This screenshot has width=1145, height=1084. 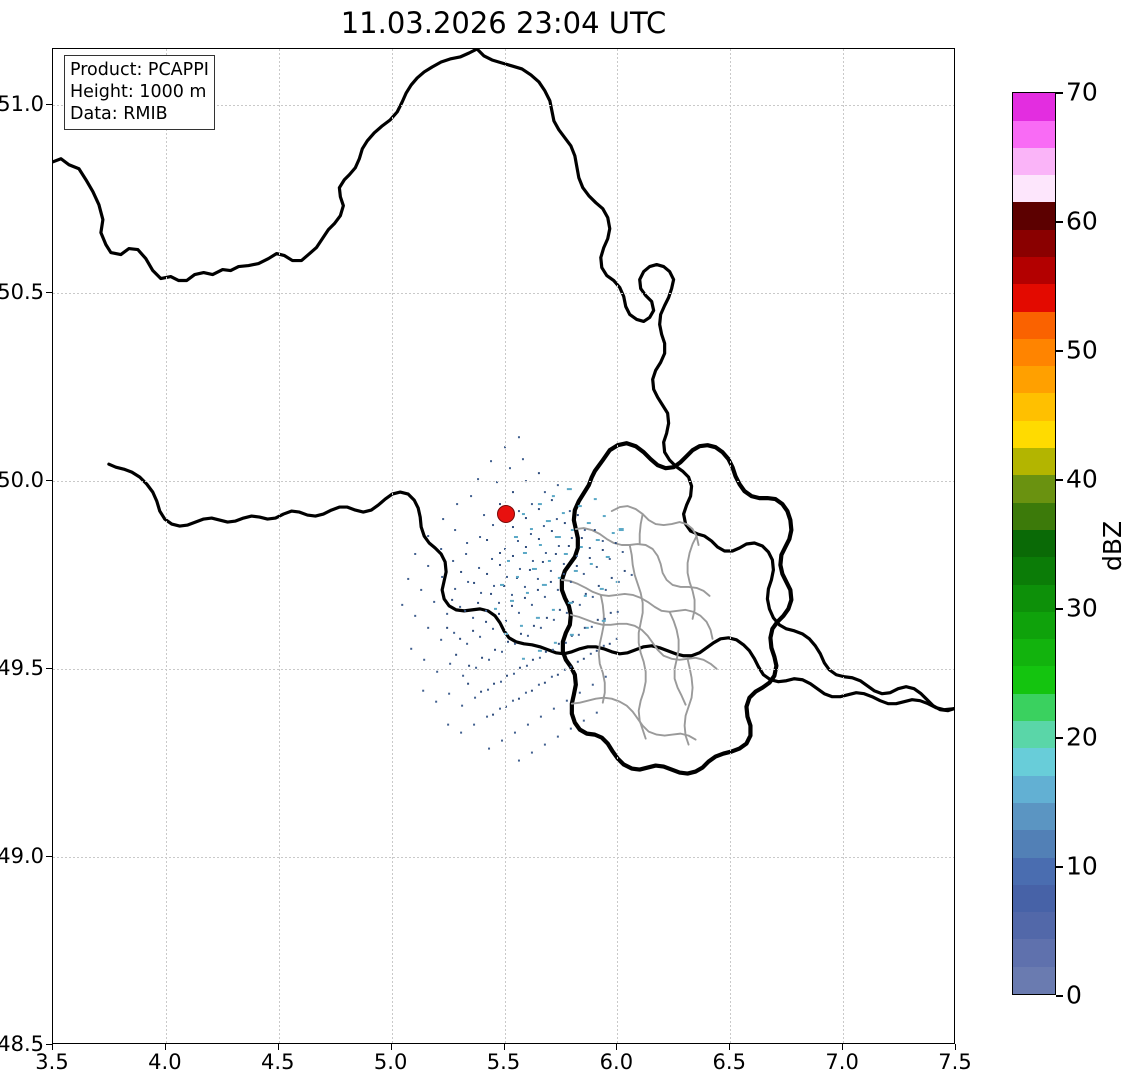 I want to click on colorbar-tick-label: 70, so click(x=1082, y=92).